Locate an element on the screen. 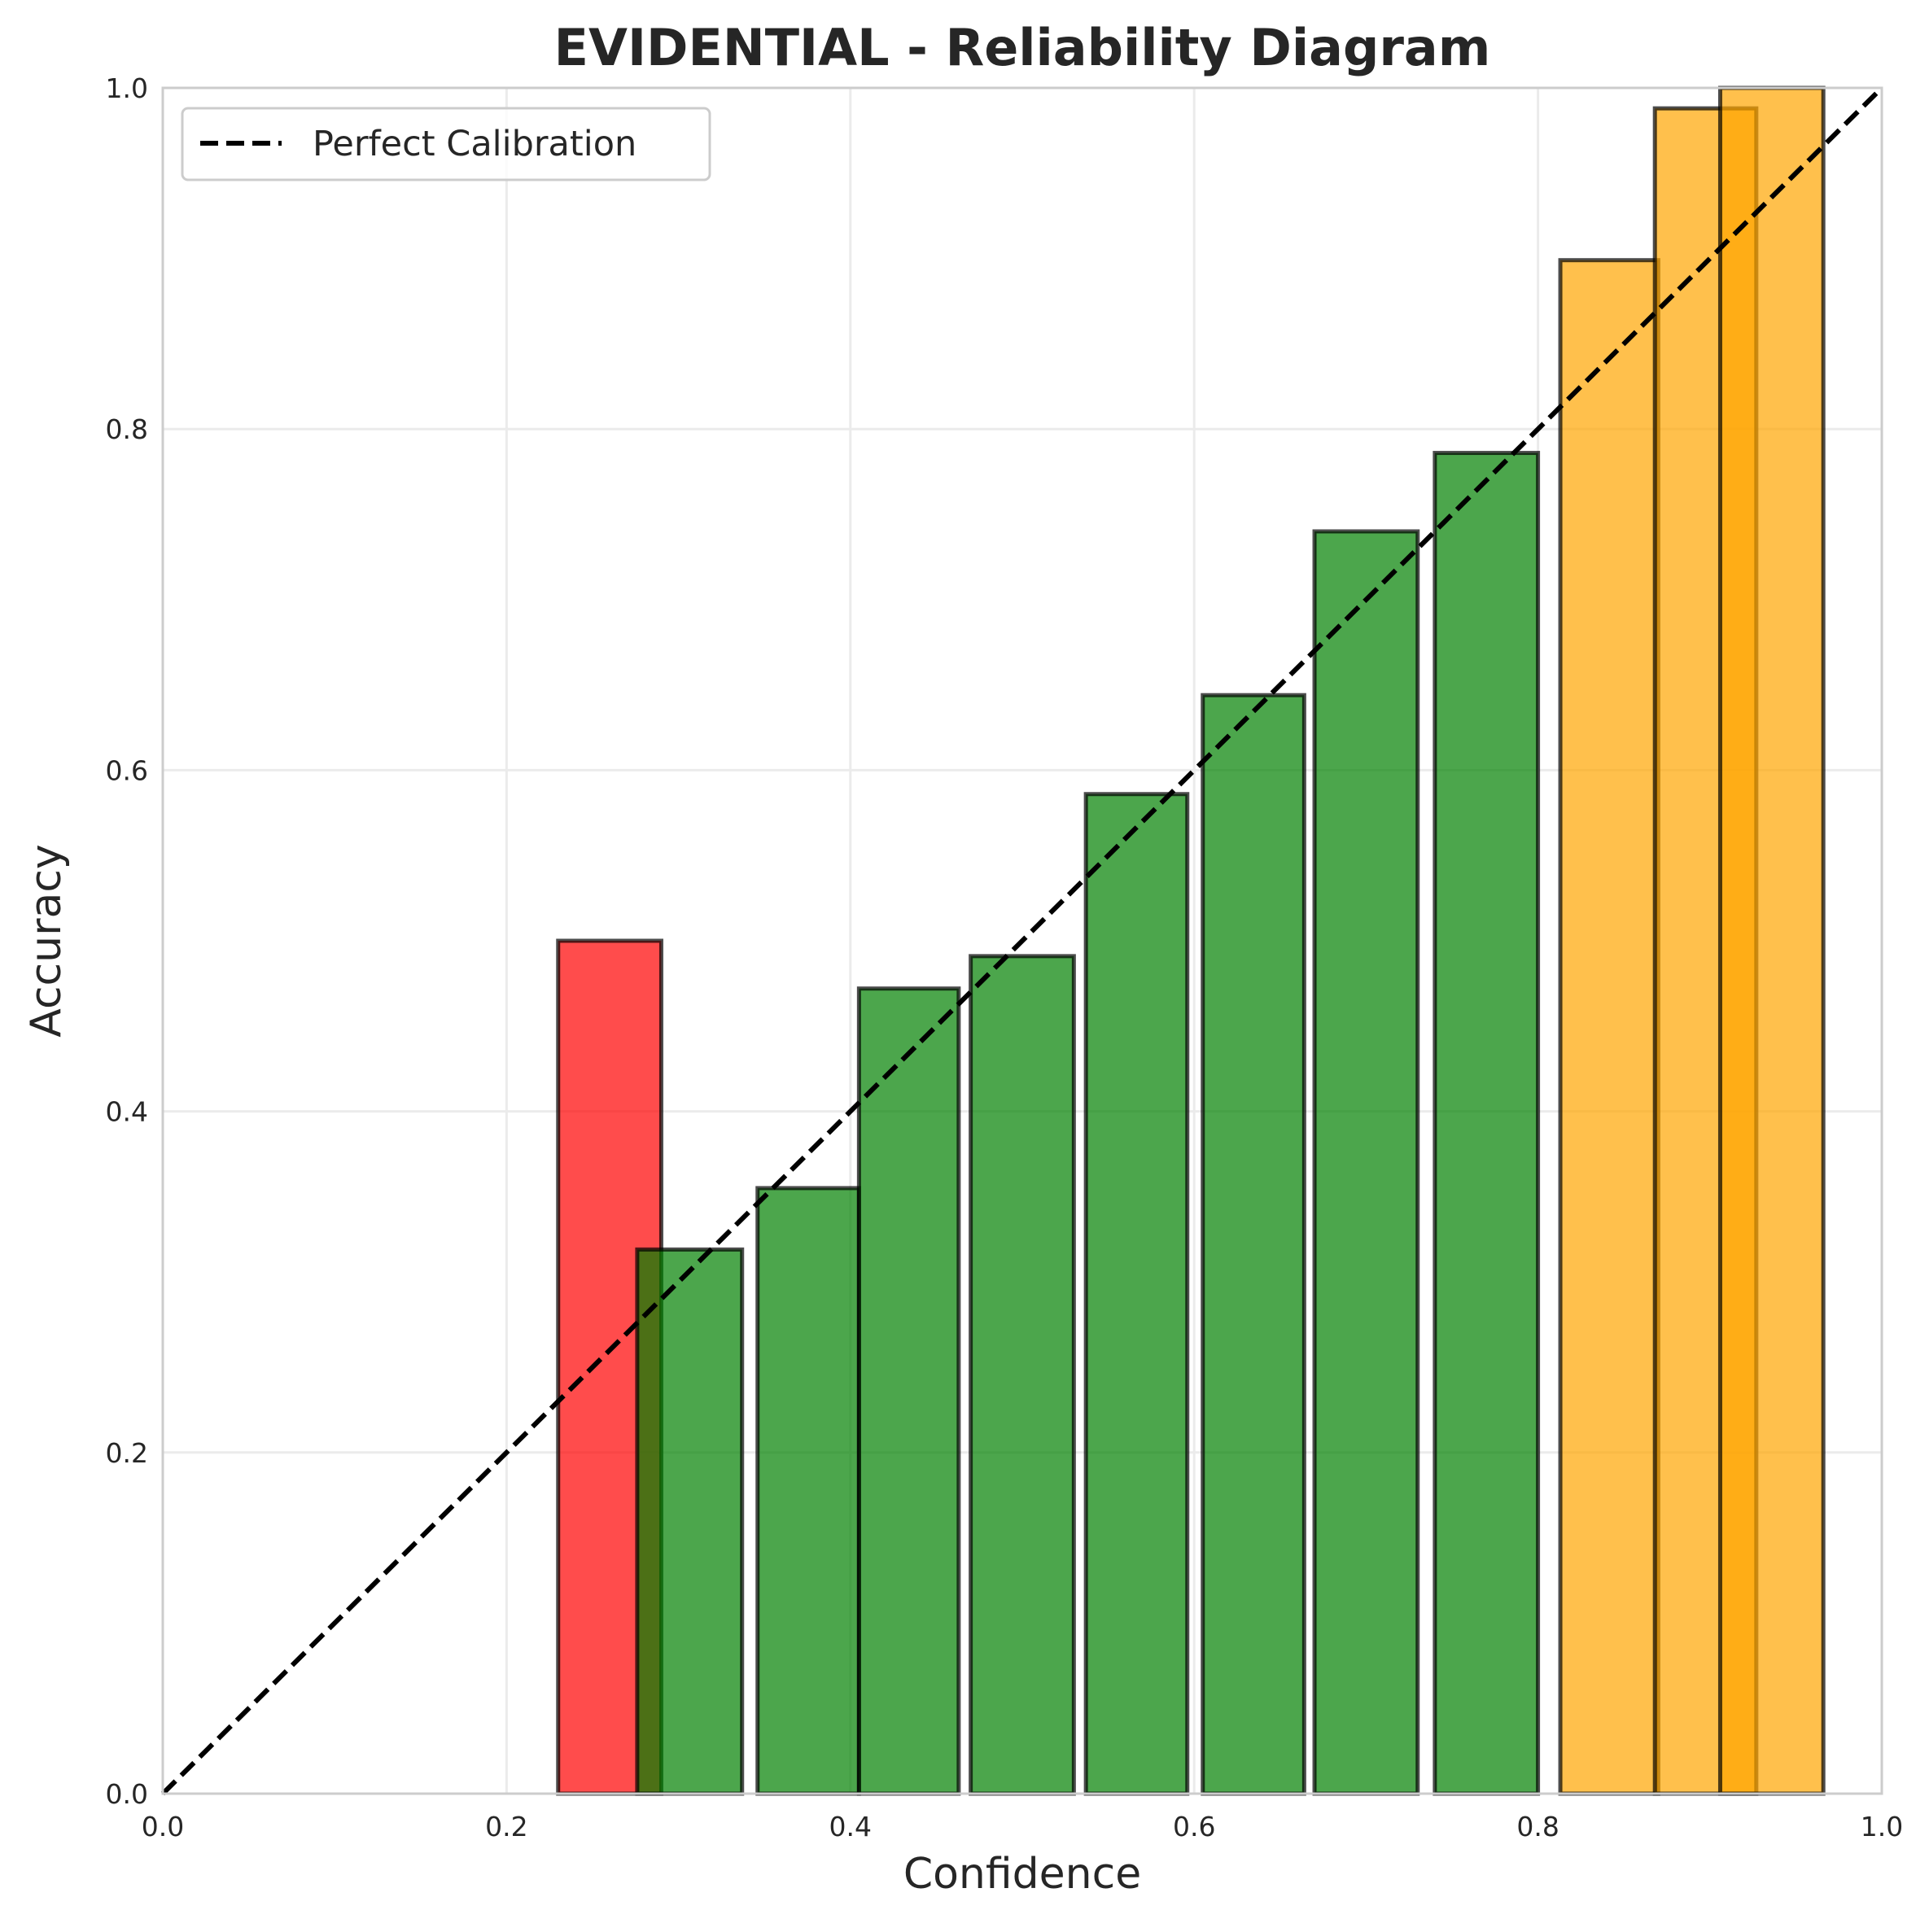 This screenshot has width=1929, height=1932. x-tick-label: 0.4 is located at coordinates (850, 1827).